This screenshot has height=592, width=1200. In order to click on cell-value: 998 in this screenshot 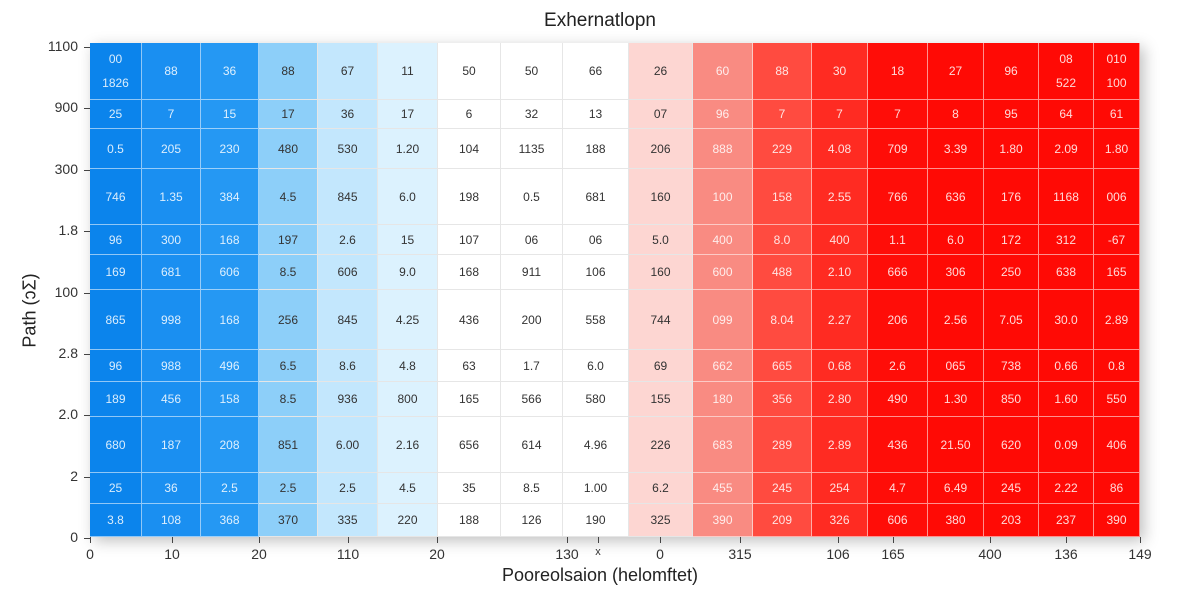, I will do `click(171, 319)`.